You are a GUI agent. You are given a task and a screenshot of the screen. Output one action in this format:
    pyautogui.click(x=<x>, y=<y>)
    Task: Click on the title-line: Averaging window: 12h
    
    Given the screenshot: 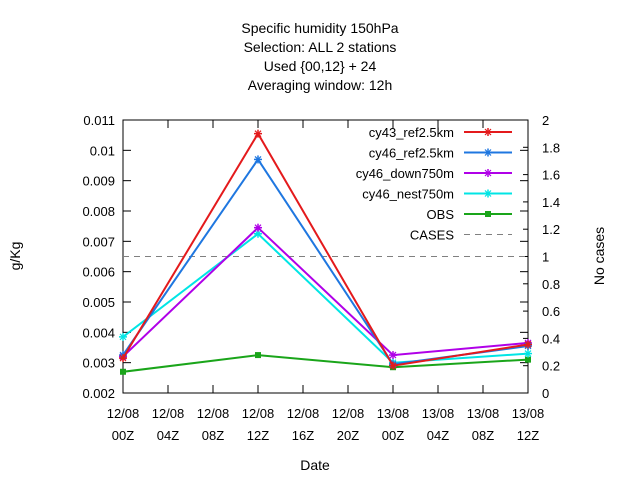 What is the action you would take?
    pyautogui.click(x=320, y=85)
    